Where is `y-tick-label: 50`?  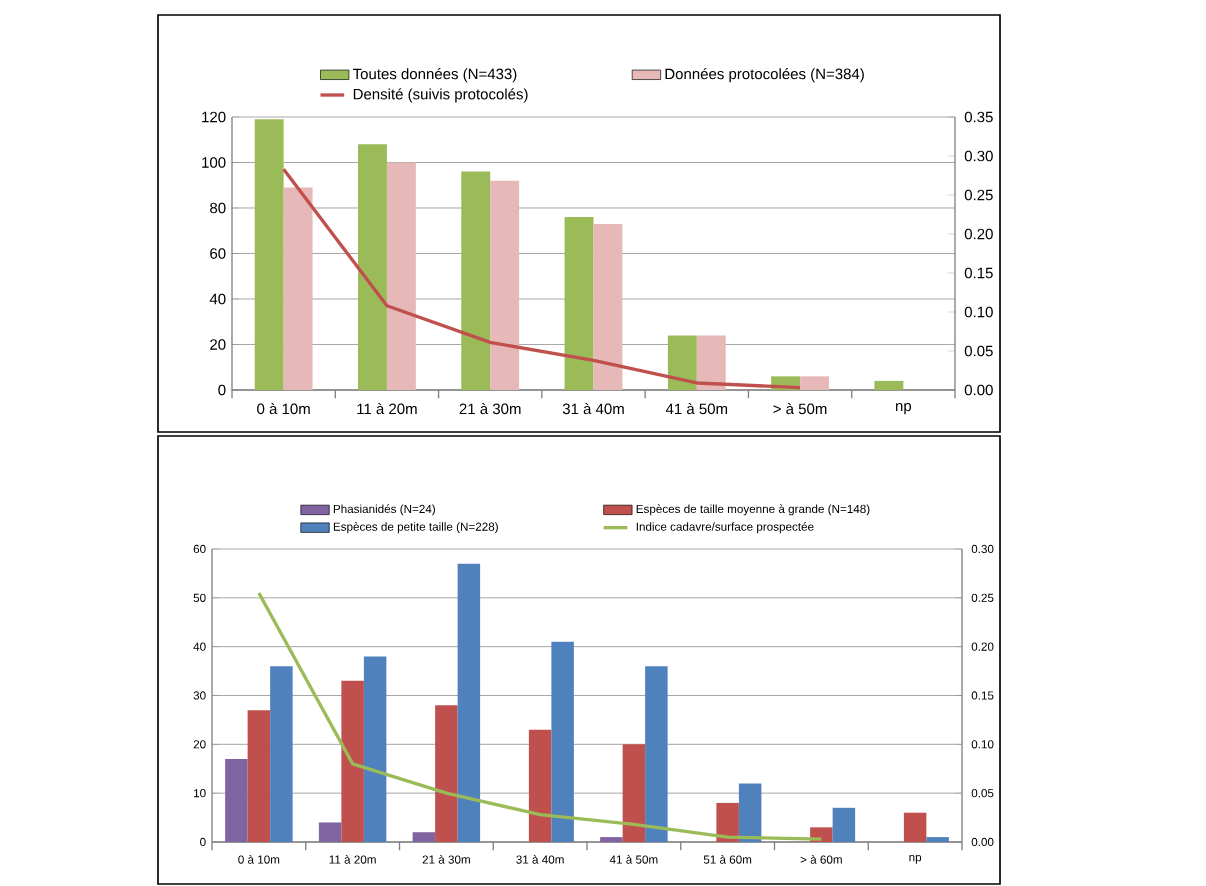
y-tick-label: 50 is located at coordinates (199, 597).